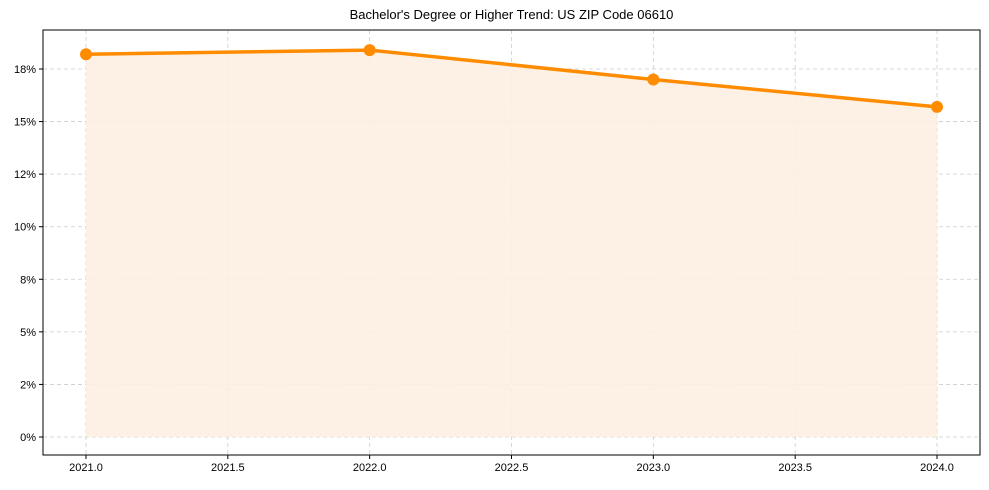 This screenshot has width=989, height=490. What do you see at coordinates (654, 468) in the screenshot?
I see `x-tick-label: 2023.0` at bounding box center [654, 468].